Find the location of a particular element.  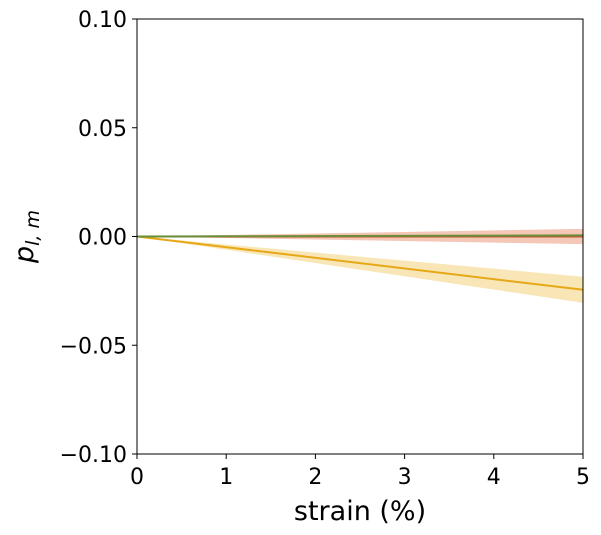

x-tick-label: 5 is located at coordinates (583, 477).